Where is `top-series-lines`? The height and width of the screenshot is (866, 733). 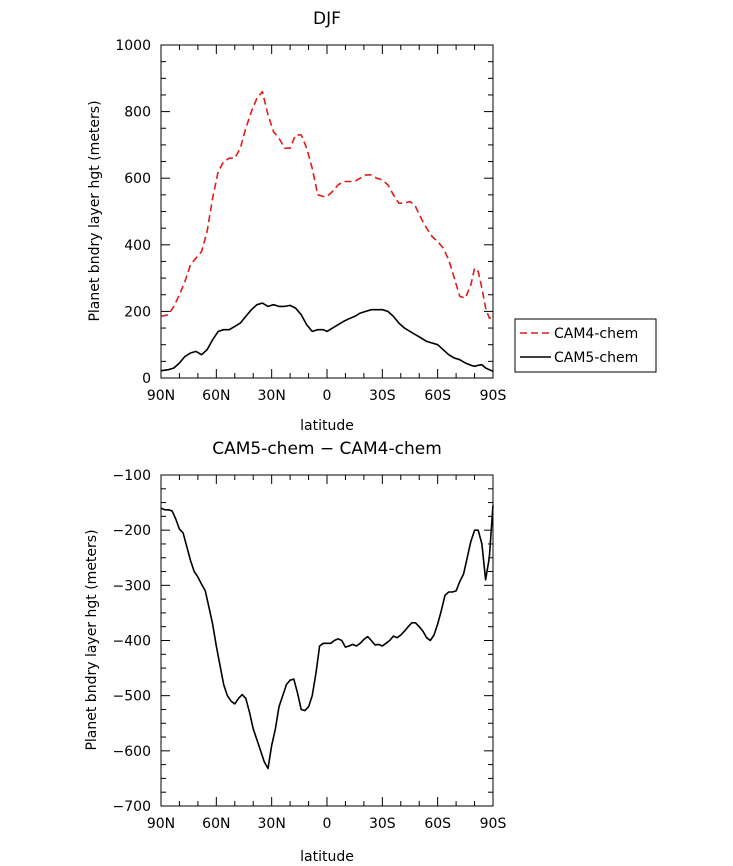 top-series-lines is located at coordinates (327, 231).